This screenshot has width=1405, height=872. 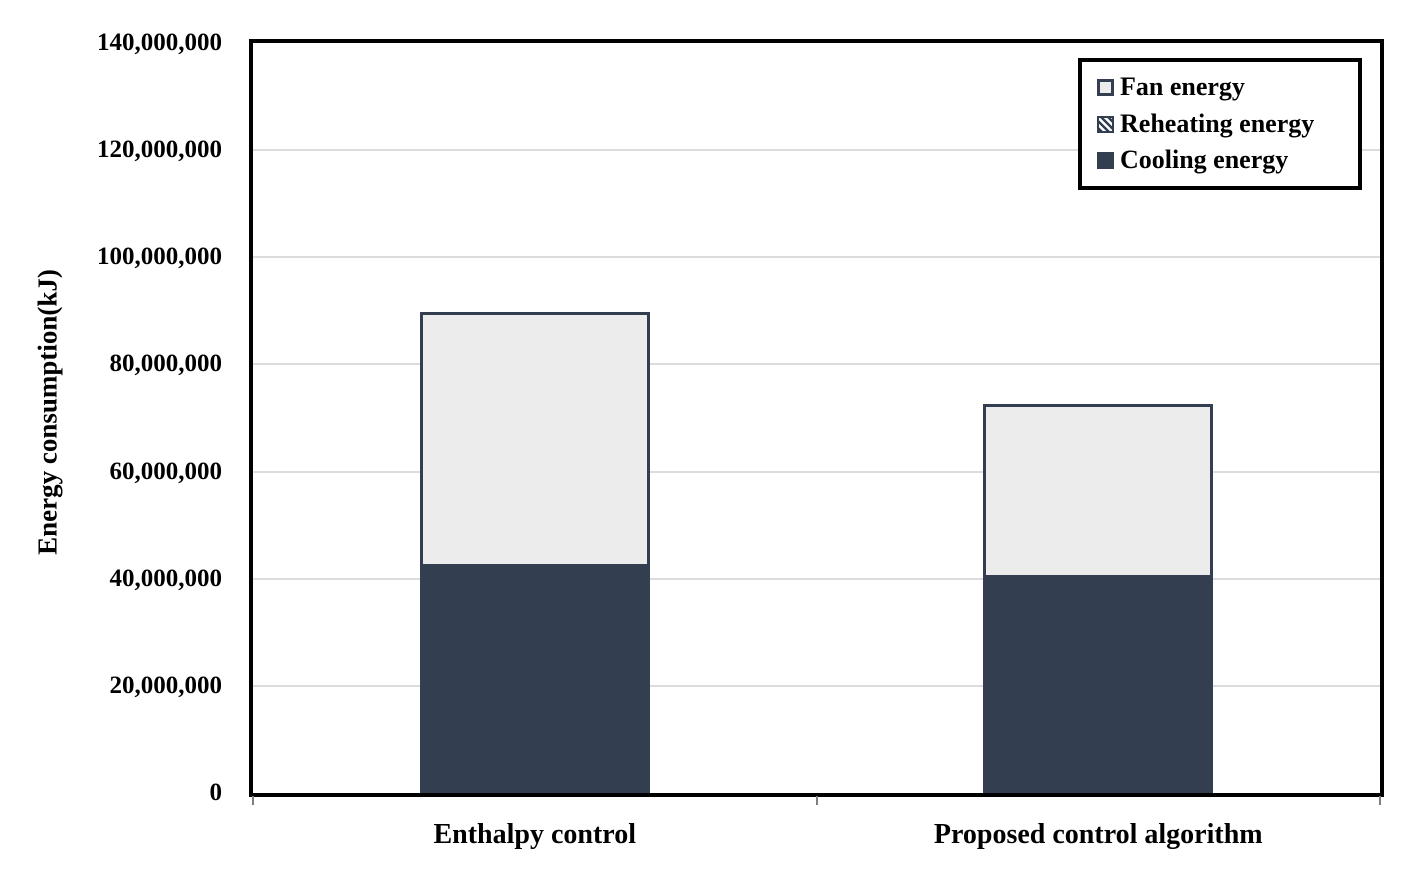 I want to click on legend-label-fan-energy: Fan energy, so click(x=1182, y=87).